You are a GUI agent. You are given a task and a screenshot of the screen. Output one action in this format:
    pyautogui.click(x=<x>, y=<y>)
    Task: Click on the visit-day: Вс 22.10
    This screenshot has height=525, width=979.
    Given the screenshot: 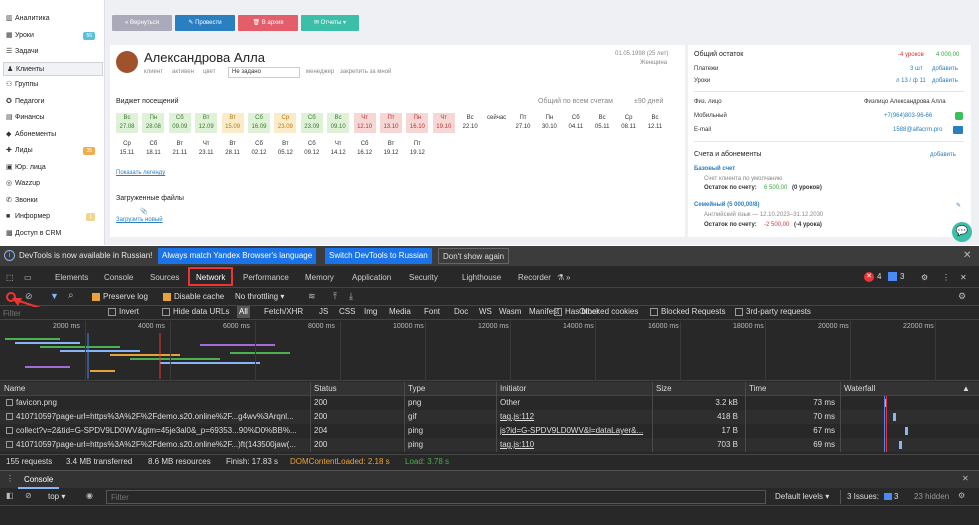 What is the action you would take?
    pyautogui.click(x=470, y=123)
    